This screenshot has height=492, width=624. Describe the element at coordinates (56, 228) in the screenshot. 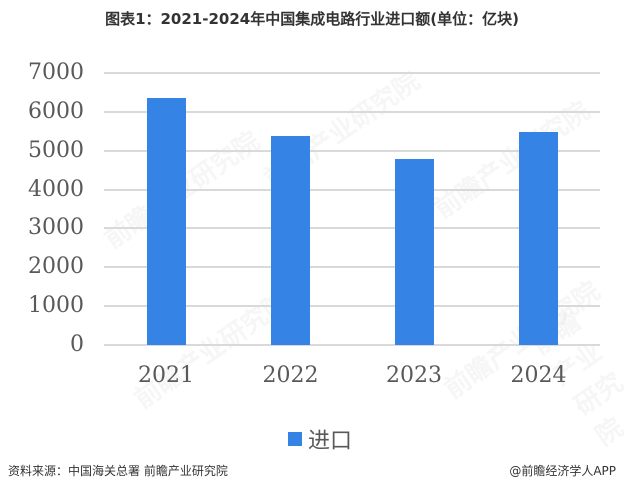

I see `y-tick-label: 3000` at that location.